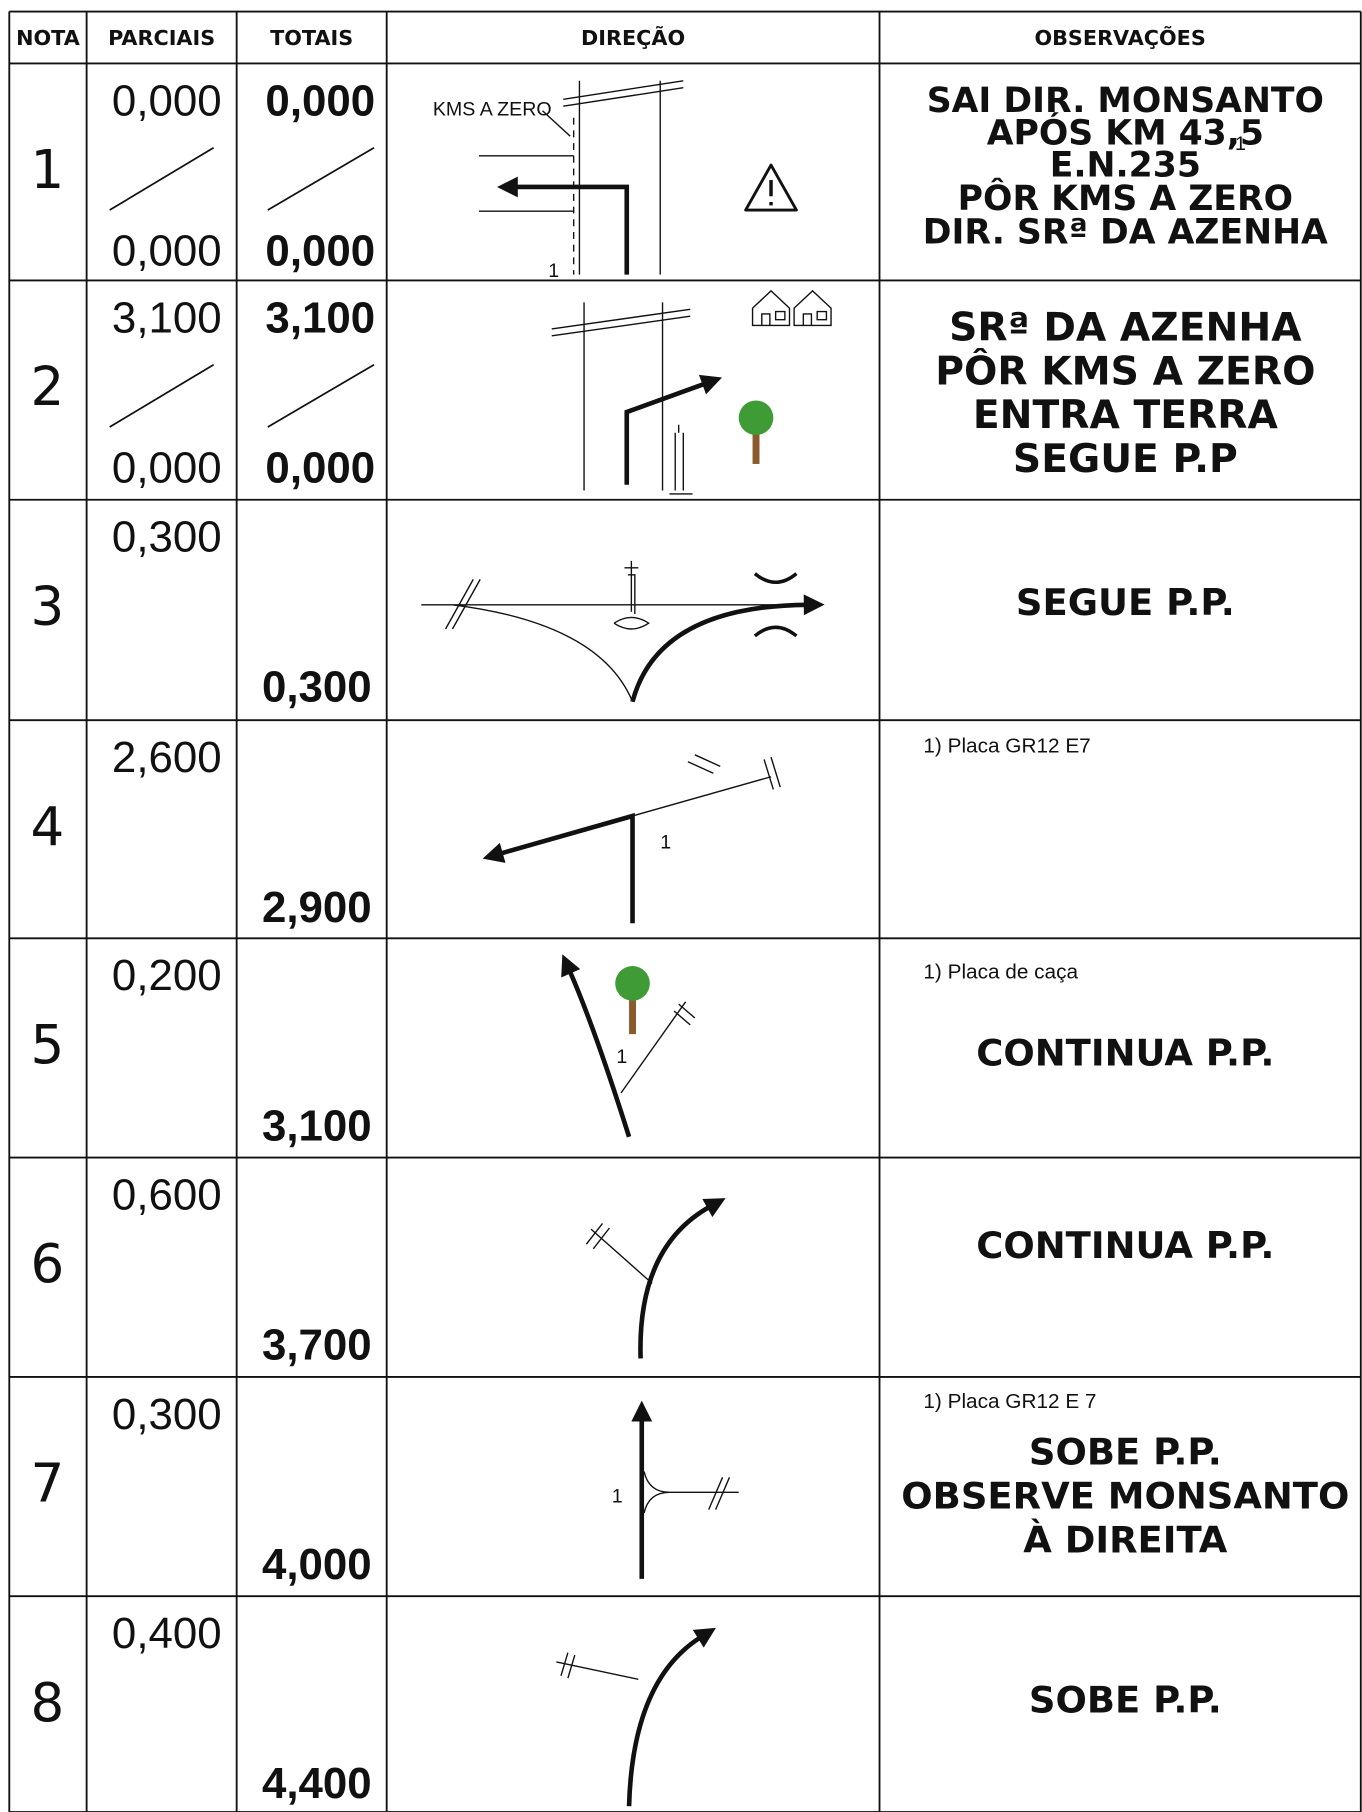  Describe the element at coordinates (167, 757) in the screenshot. I see `parcial: 2,600` at that location.